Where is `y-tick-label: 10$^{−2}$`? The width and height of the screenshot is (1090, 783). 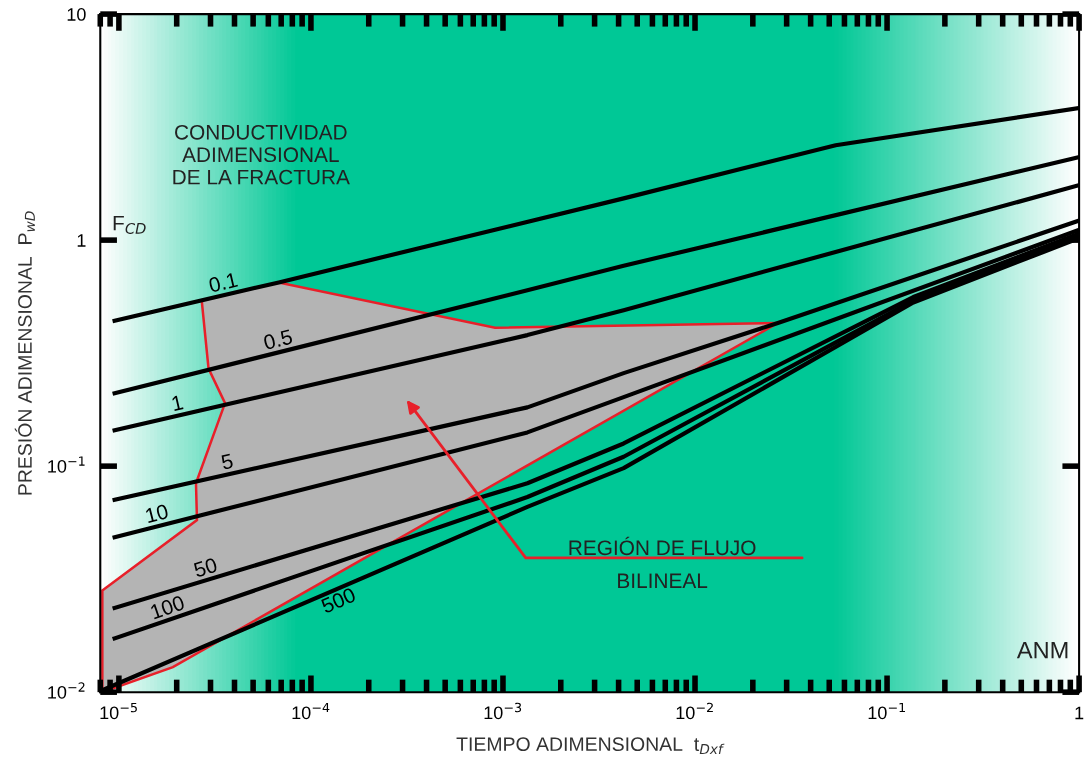 y-tick-label: 10$^{−2}$ is located at coordinates (66, 690).